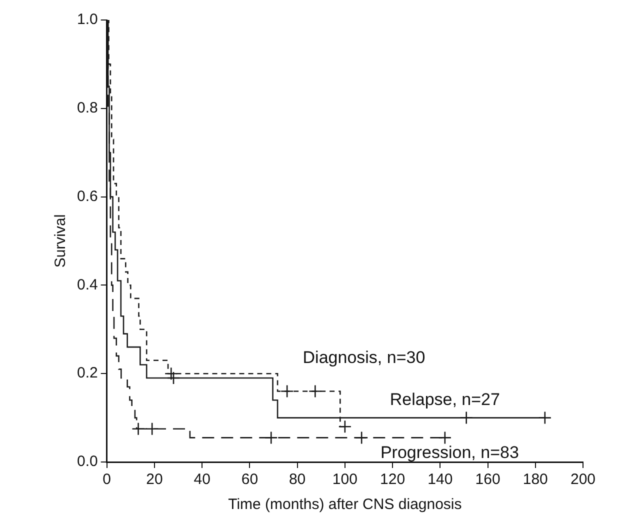 The width and height of the screenshot is (618, 528). I want to click on x-tick-label: 160, so click(487, 479).